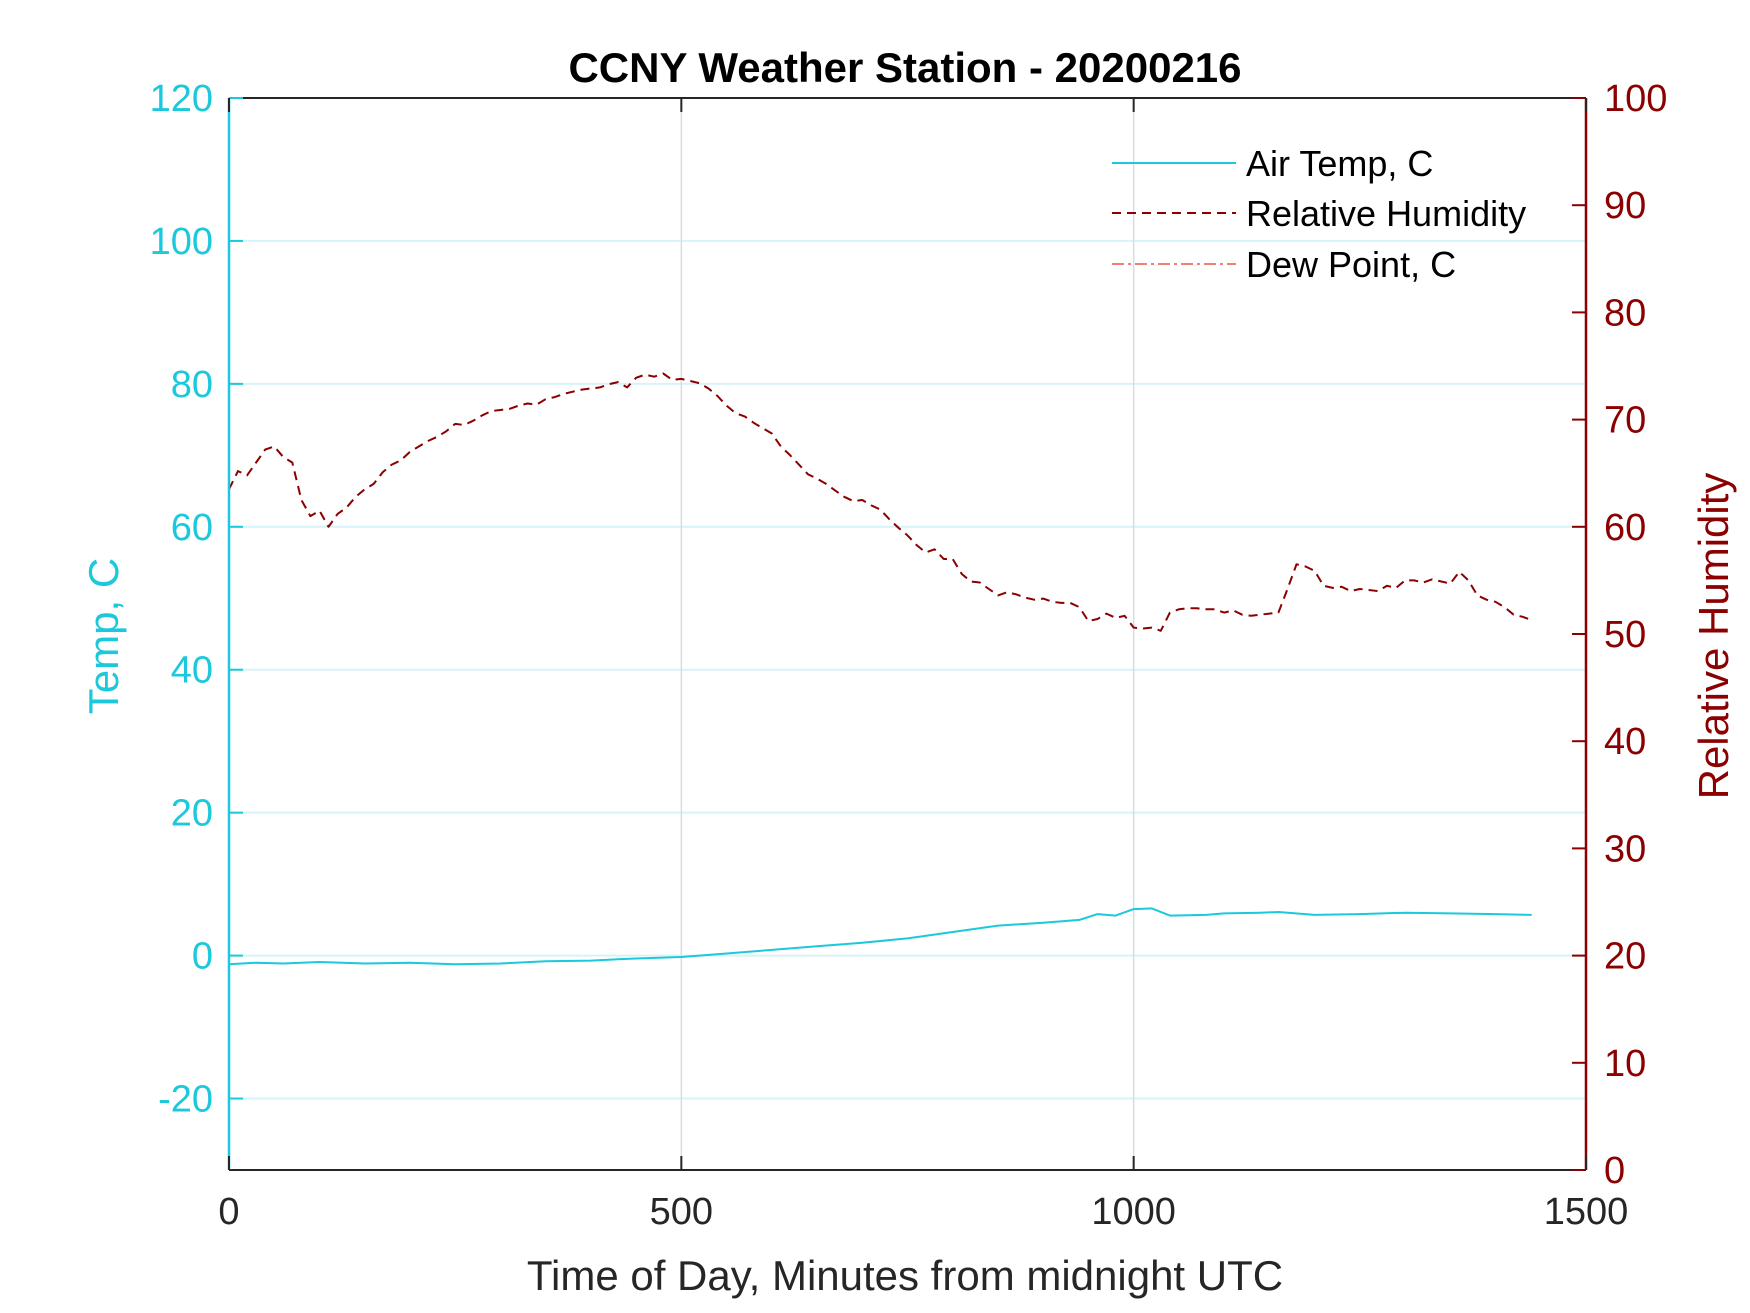 Image resolution: width=1750 pixels, height=1313 pixels. Describe the element at coordinates (1625, 421) in the screenshot. I see `tick-label-right: 70` at that location.